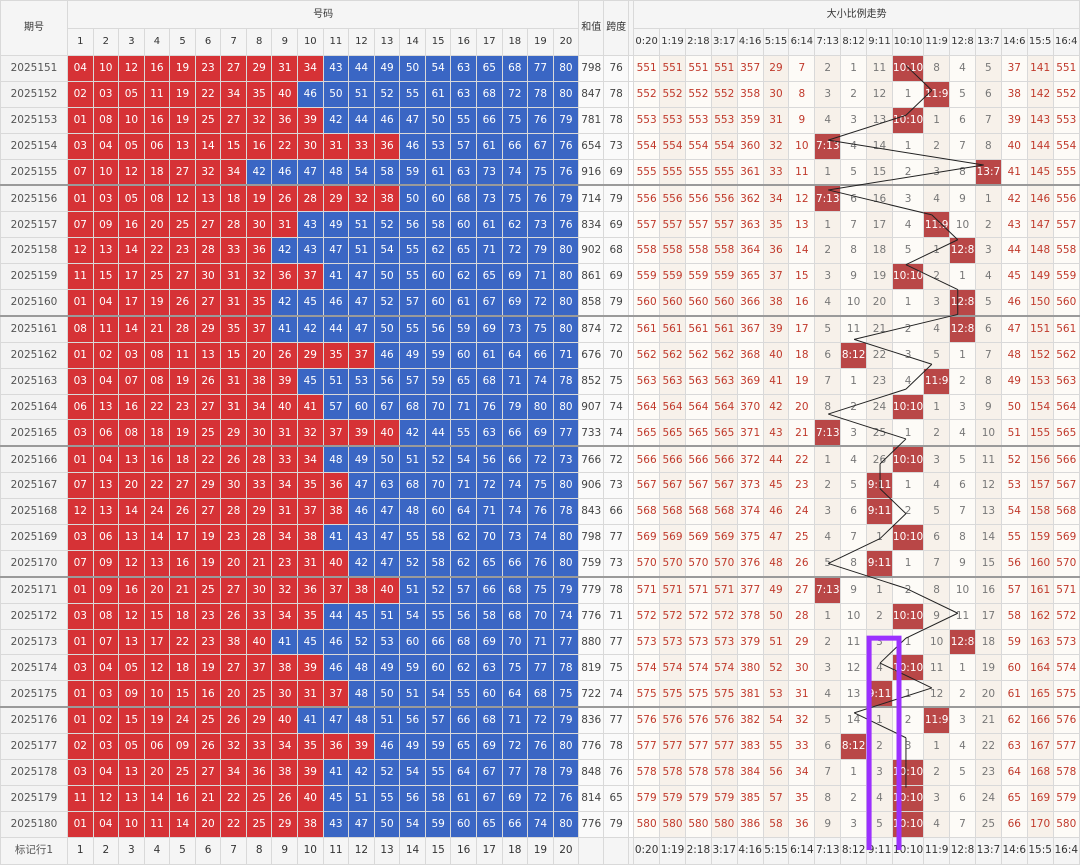 This screenshot has width=1080, height=865. I want to click on ratio-miss-cell: 566, so click(1066, 459).